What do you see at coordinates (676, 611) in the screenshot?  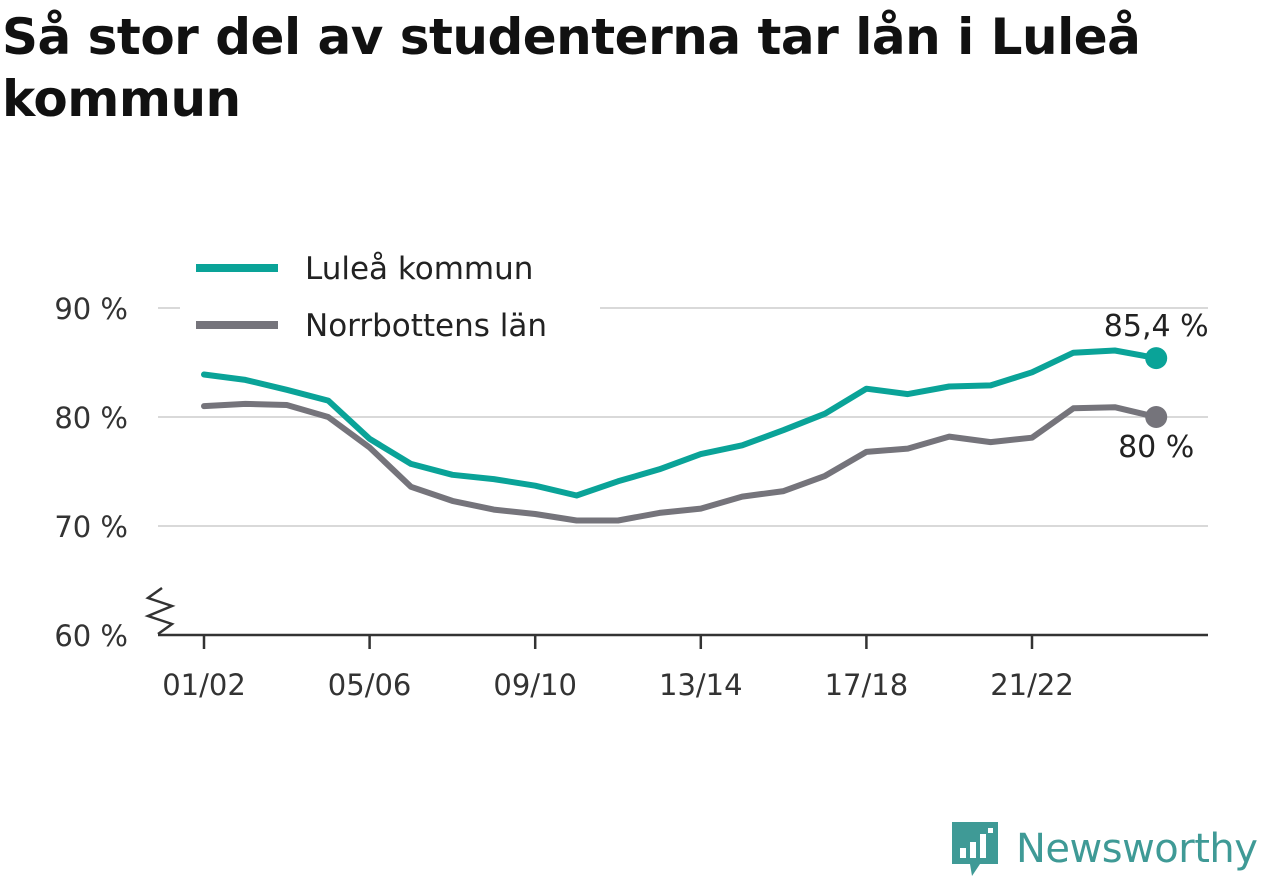 I see `x-axis` at bounding box center [676, 611].